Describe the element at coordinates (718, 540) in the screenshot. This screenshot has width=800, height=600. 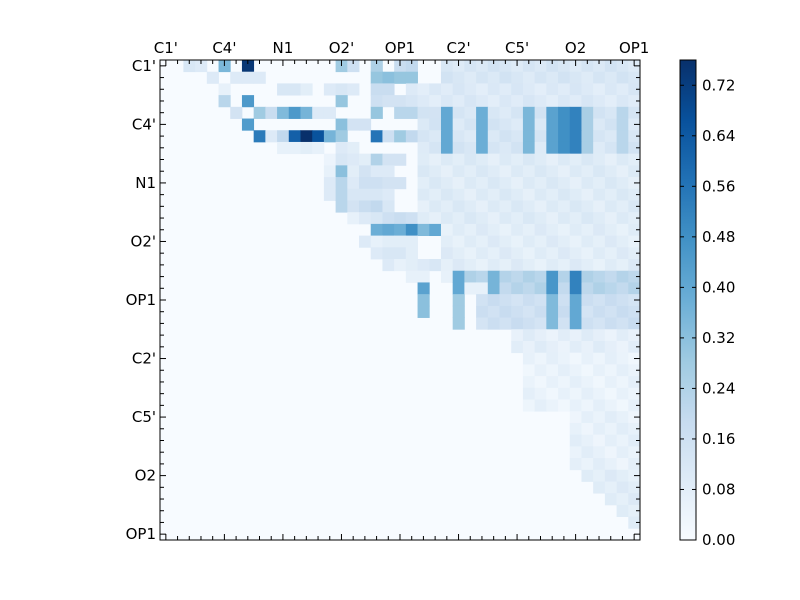
I see `colorbar-tick-label: 0.00` at that location.